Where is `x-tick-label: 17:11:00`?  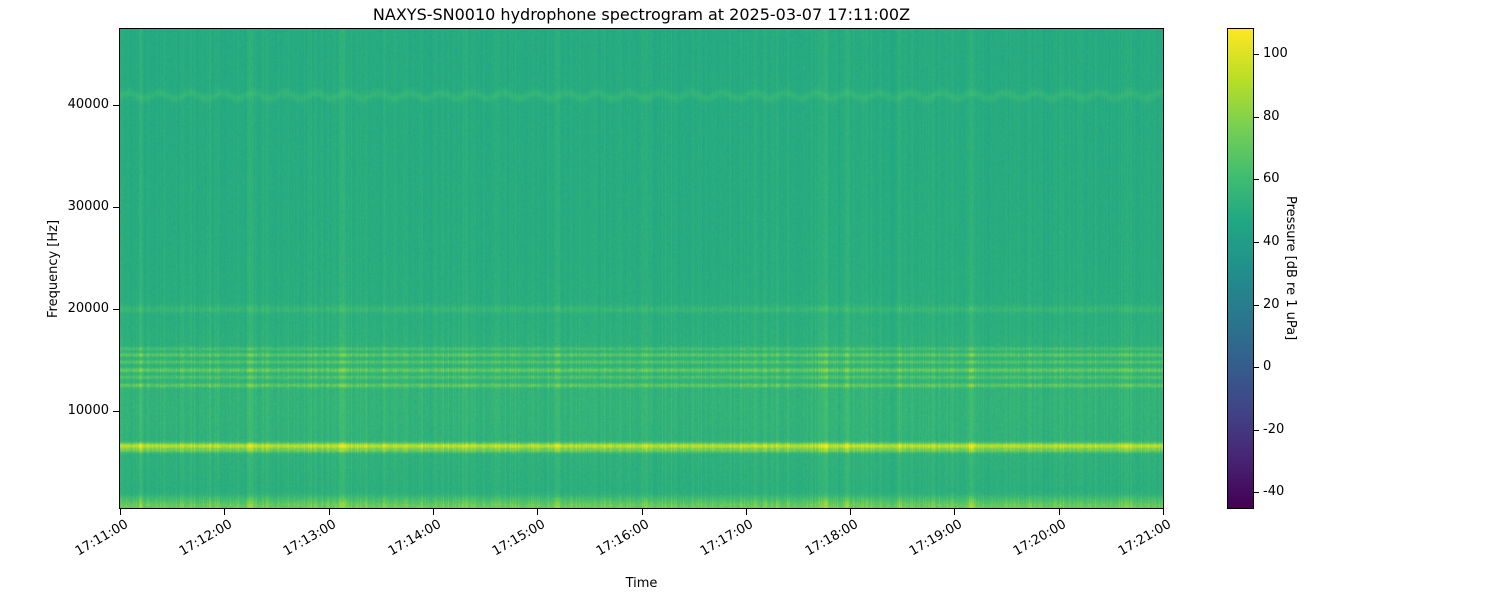
x-tick-label: 17:11:00 is located at coordinates (101, 538).